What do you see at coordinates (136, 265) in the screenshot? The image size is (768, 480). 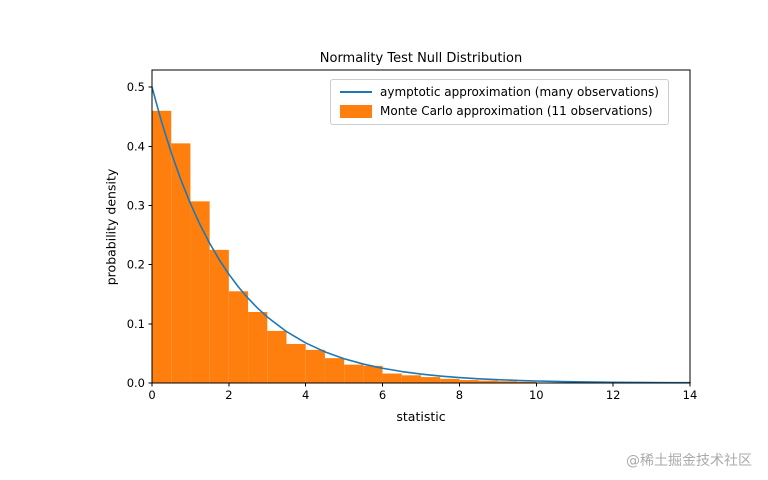 I see `y-tick-label: 0.2` at bounding box center [136, 265].